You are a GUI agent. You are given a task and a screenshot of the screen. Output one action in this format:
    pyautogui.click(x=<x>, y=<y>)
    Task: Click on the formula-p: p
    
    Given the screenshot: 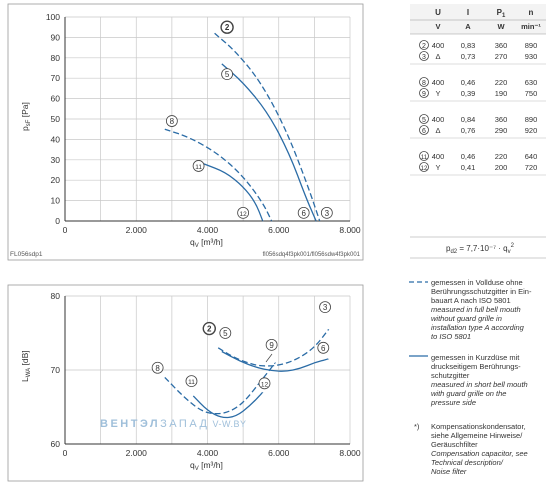 What is the action you would take?
    pyautogui.click(x=448, y=248)
    